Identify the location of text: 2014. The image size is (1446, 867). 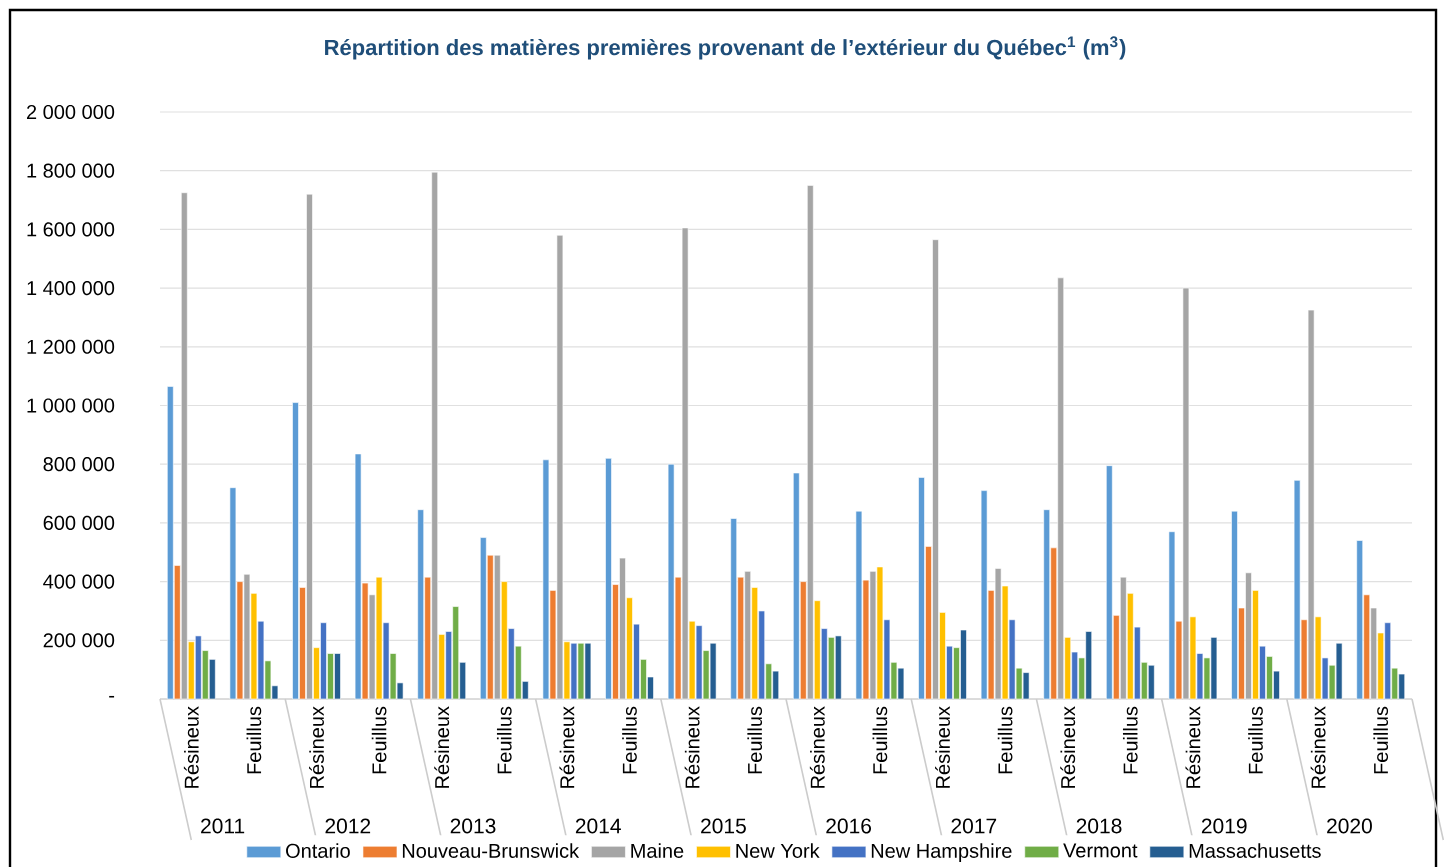
(598, 826).